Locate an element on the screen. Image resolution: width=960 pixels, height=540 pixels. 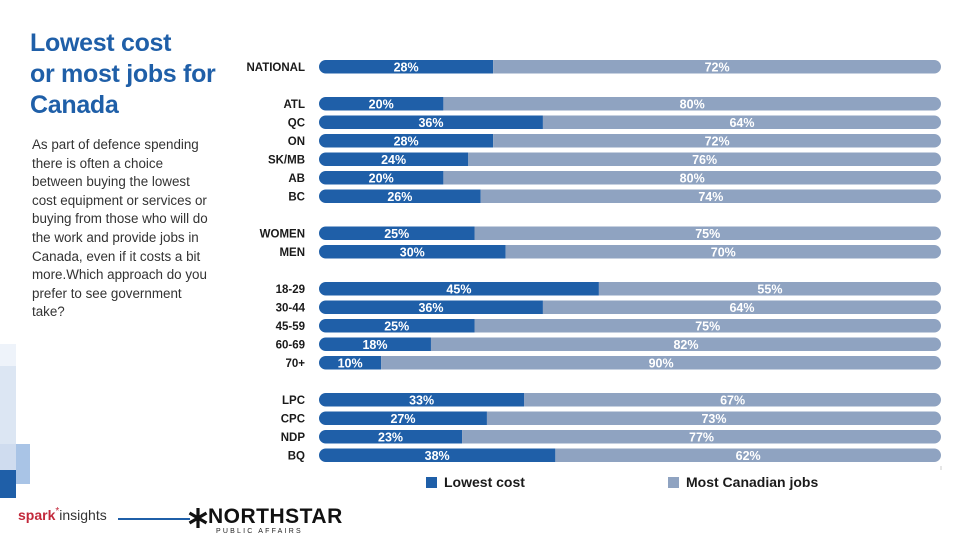
data-label-most-canadian-jobs: 67% is located at coordinates (732, 401).